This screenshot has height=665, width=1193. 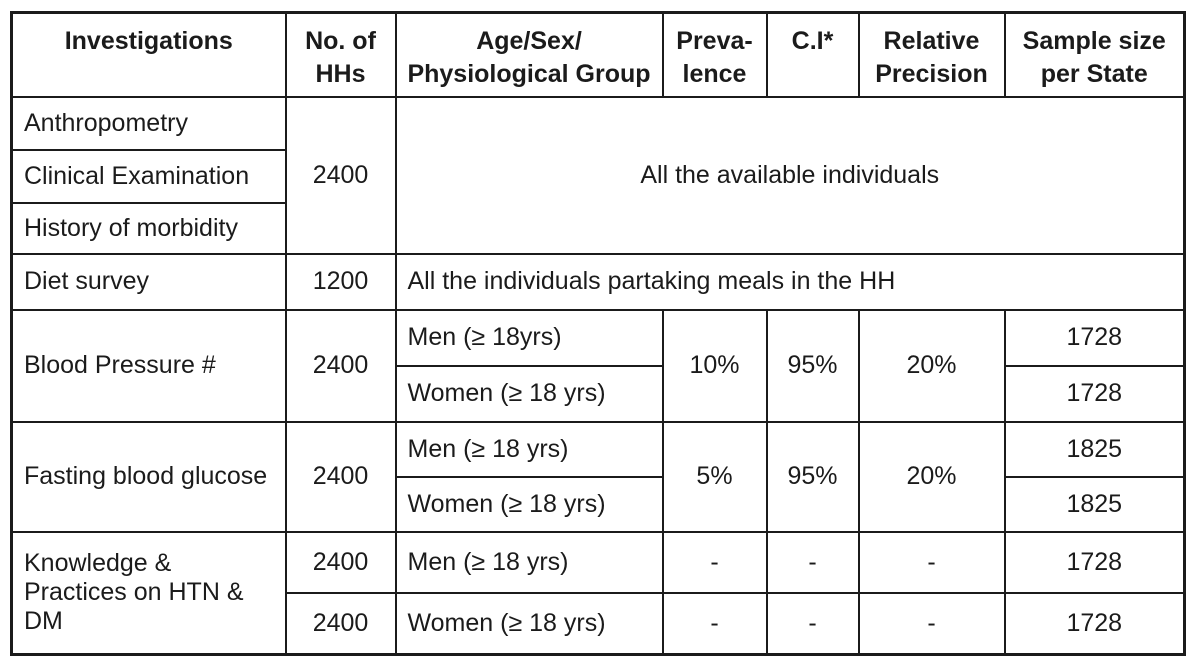 What do you see at coordinates (714, 623) in the screenshot?
I see `cell-kp-prevalence-women: -` at bounding box center [714, 623].